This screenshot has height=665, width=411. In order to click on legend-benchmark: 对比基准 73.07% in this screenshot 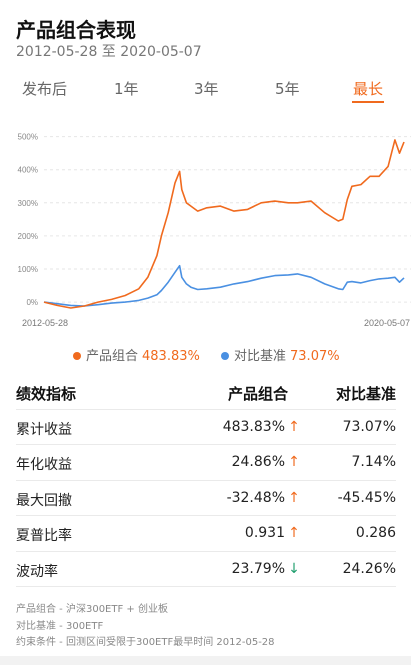, I will do `click(280, 354)`.